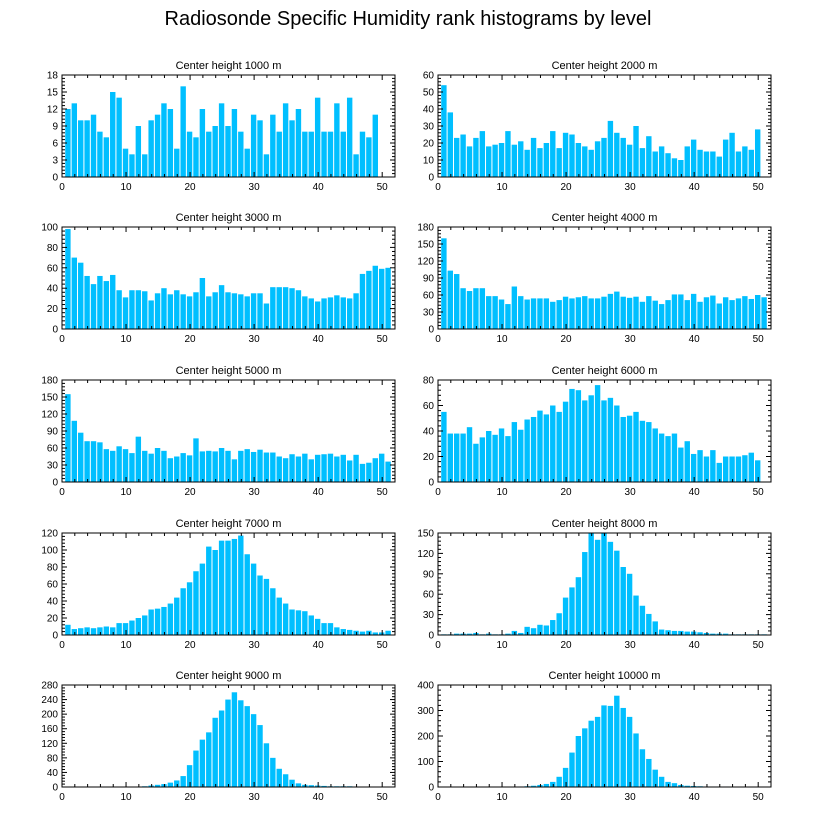 The image size is (816, 824). What do you see at coordinates (229, 524) in the screenshot?
I see `panel-title: Center height 7000 m` at bounding box center [229, 524].